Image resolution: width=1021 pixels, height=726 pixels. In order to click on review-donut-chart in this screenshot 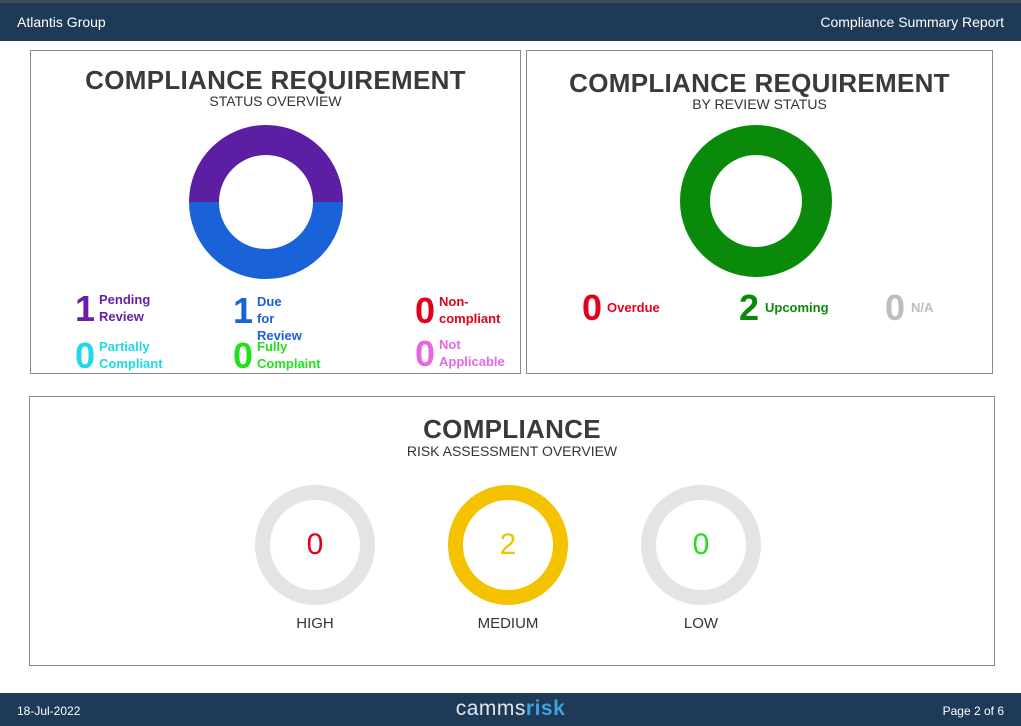, I will do `click(756, 201)`.